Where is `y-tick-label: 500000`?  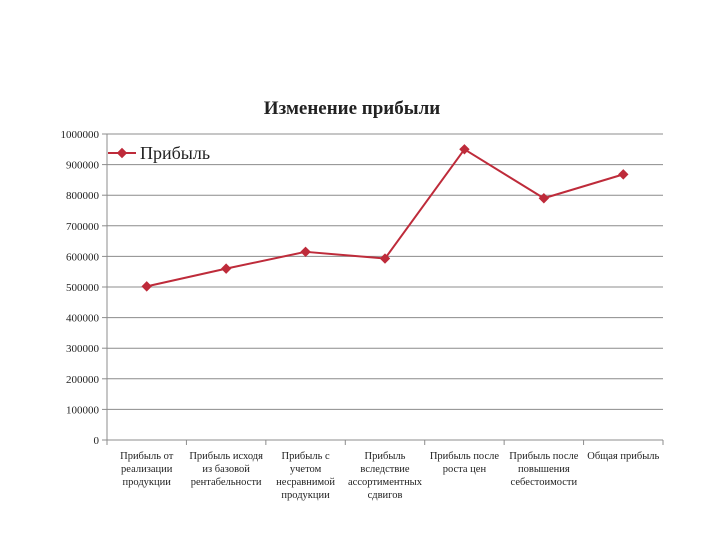 y-tick-label: 500000 is located at coordinates (83, 288).